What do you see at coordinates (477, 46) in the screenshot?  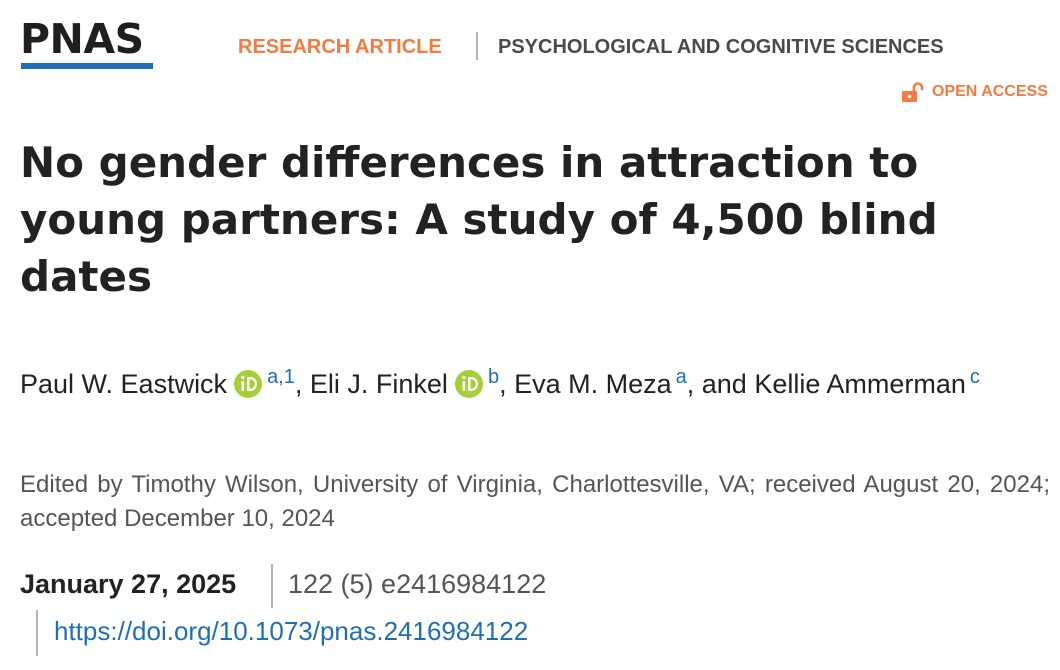 I see `header-divider` at bounding box center [477, 46].